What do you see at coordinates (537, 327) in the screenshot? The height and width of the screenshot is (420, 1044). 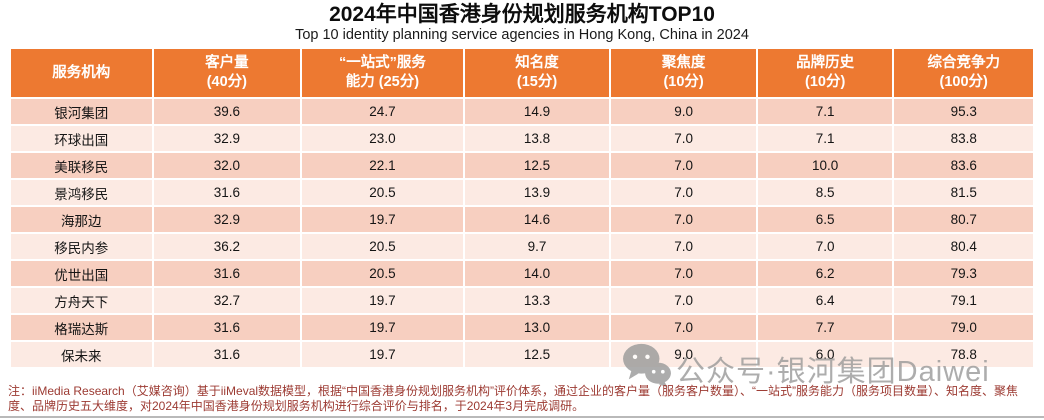 I see `score-cell: 13.0` at bounding box center [537, 327].